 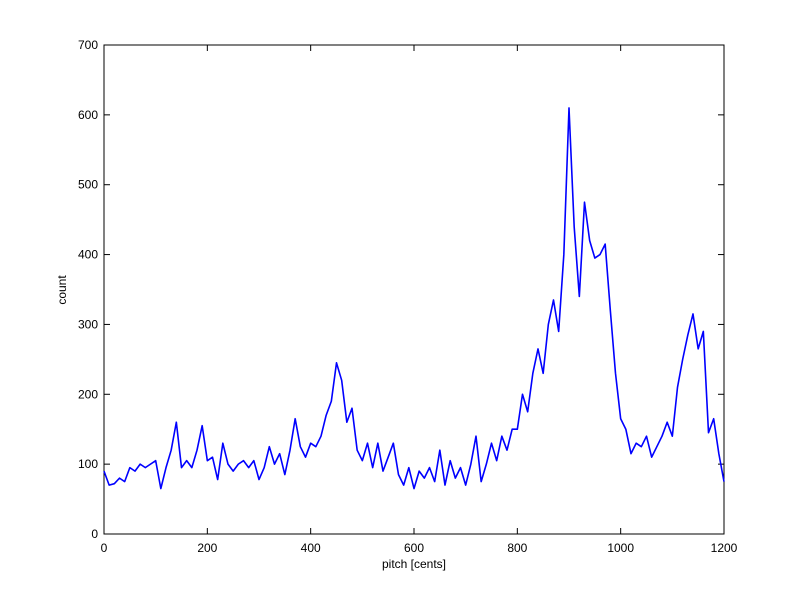 What do you see at coordinates (88, 185) in the screenshot?
I see `y-tick-label: 500` at bounding box center [88, 185].